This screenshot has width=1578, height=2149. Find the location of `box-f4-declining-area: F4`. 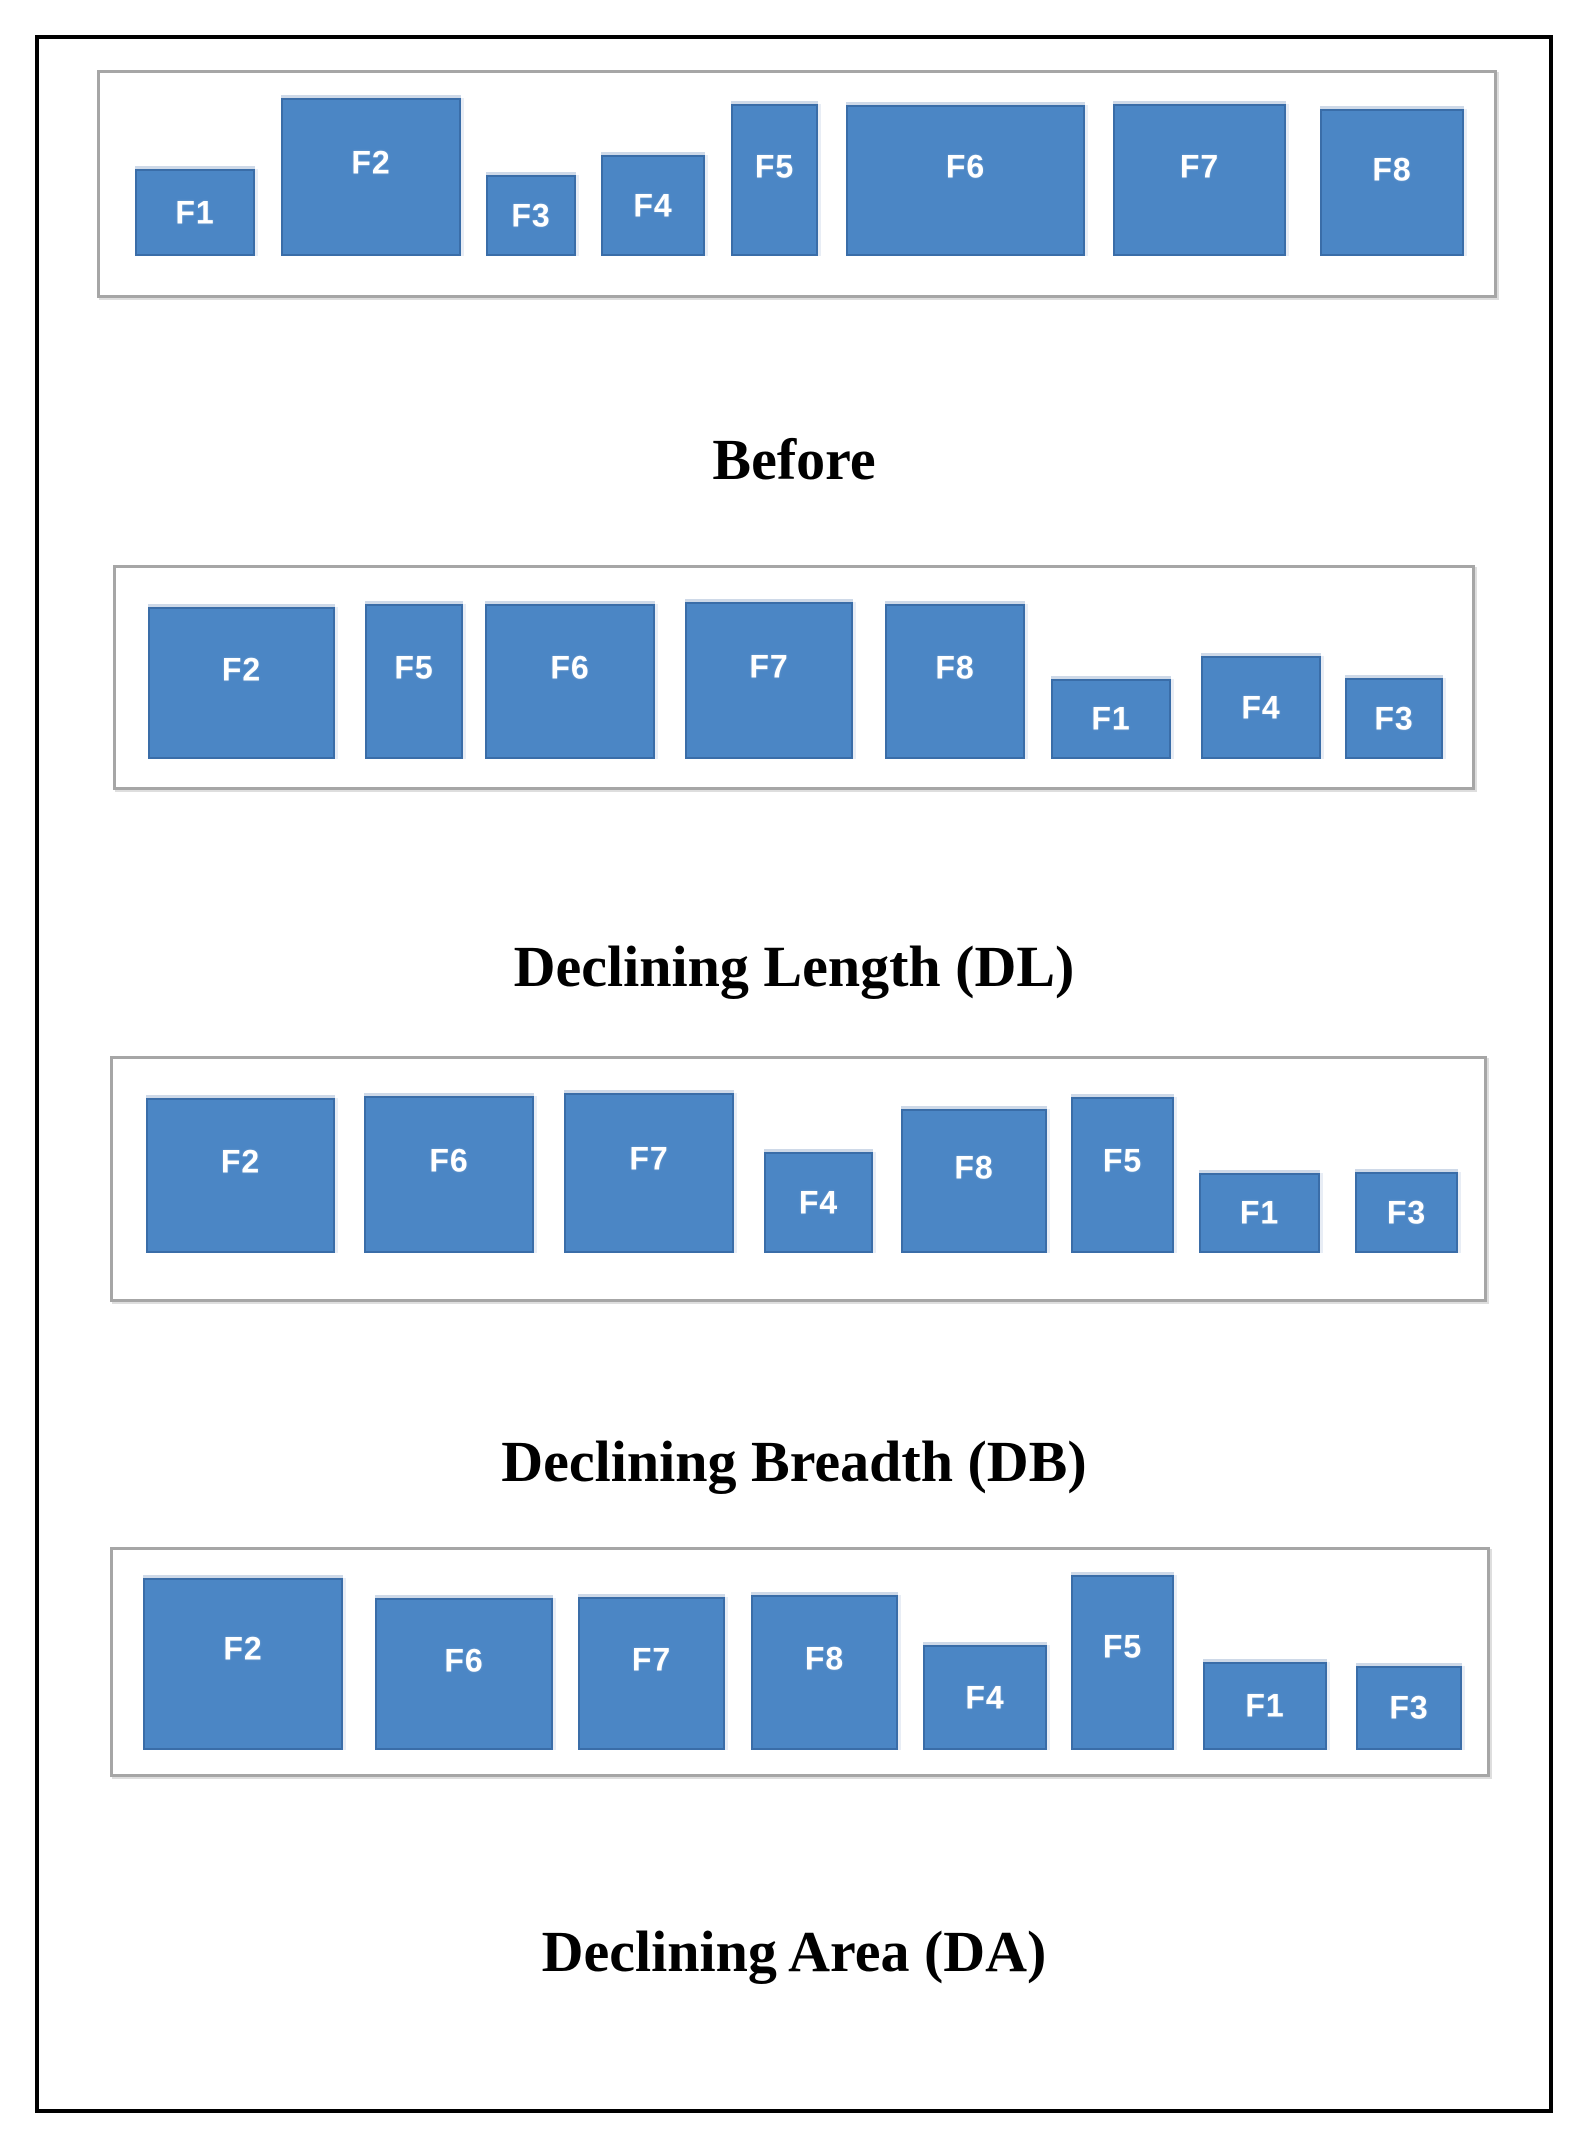

box-f4-declining-area: F4 is located at coordinates (985, 1697).